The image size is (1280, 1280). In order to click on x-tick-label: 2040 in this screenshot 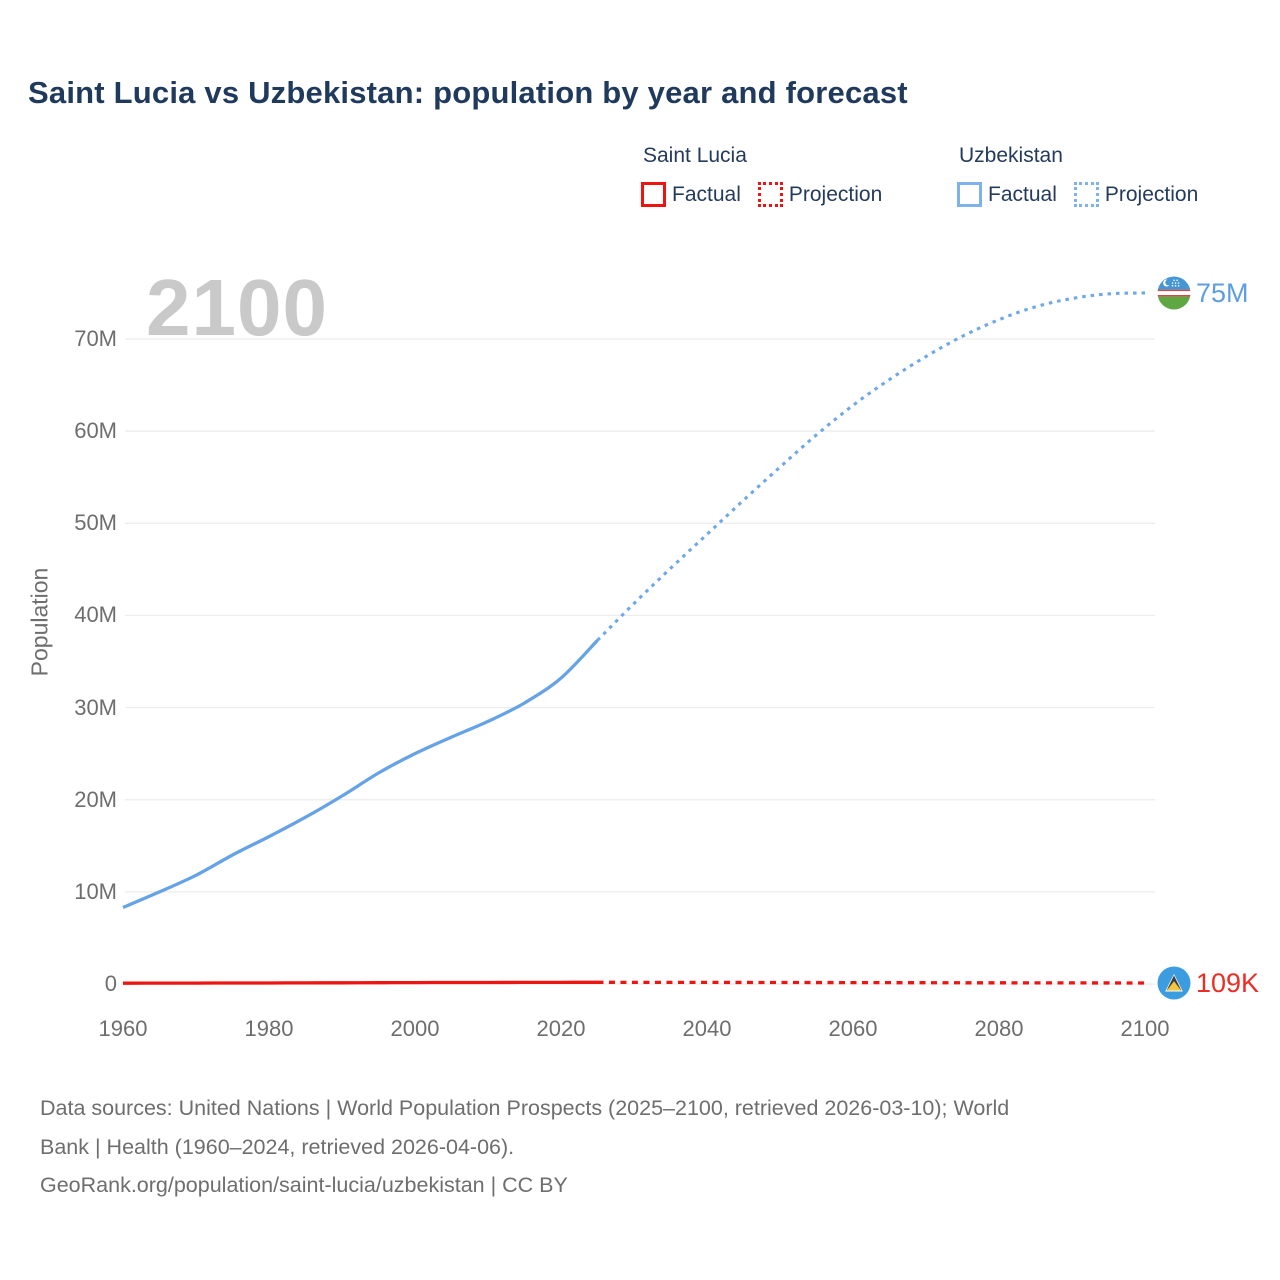, I will do `click(707, 1028)`.